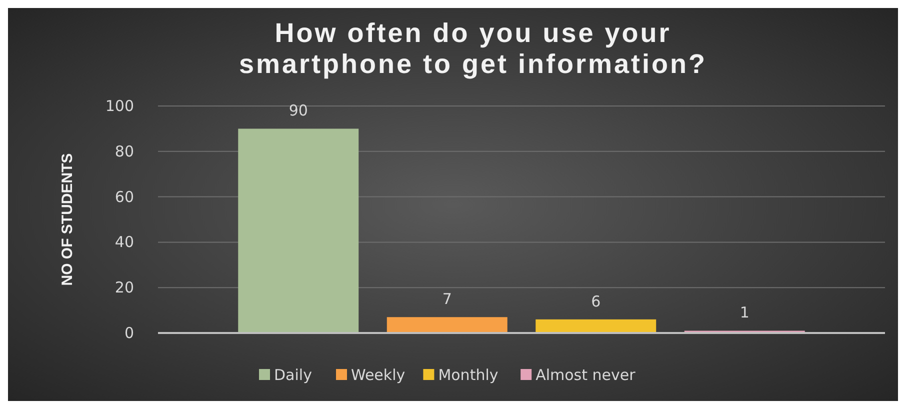  Describe the element at coordinates (124, 287) in the screenshot. I see `y-tick-label: 20` at that location.